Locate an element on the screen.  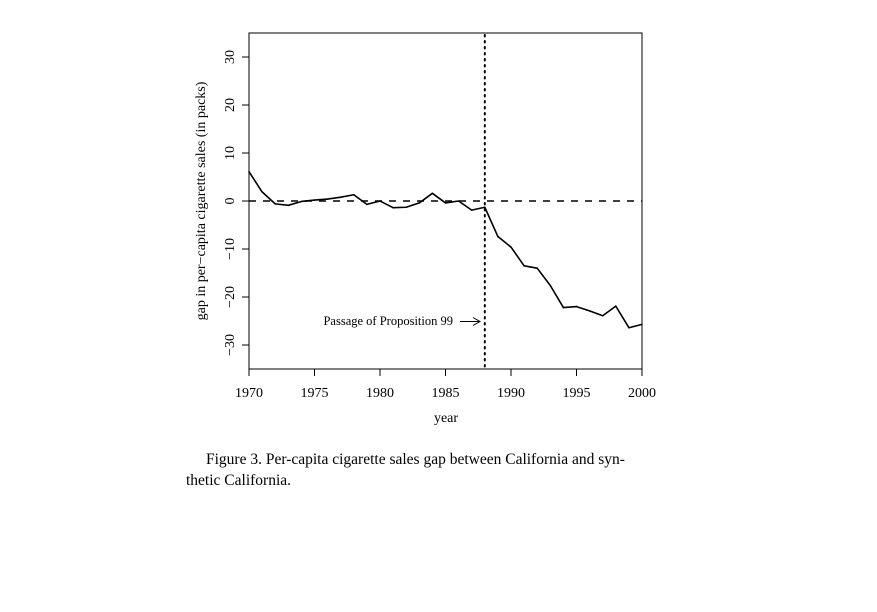
annotation-arrow is located at coordinates (471, 321).